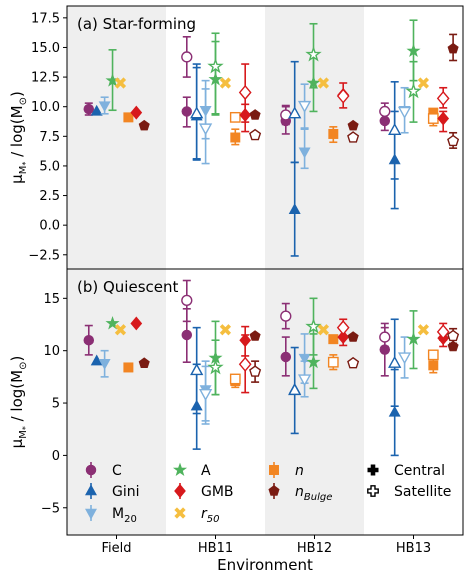 Image resolution: width=470 pixels, height=578 pixels. I want to click on legend-marker-A, so click(180, 469).